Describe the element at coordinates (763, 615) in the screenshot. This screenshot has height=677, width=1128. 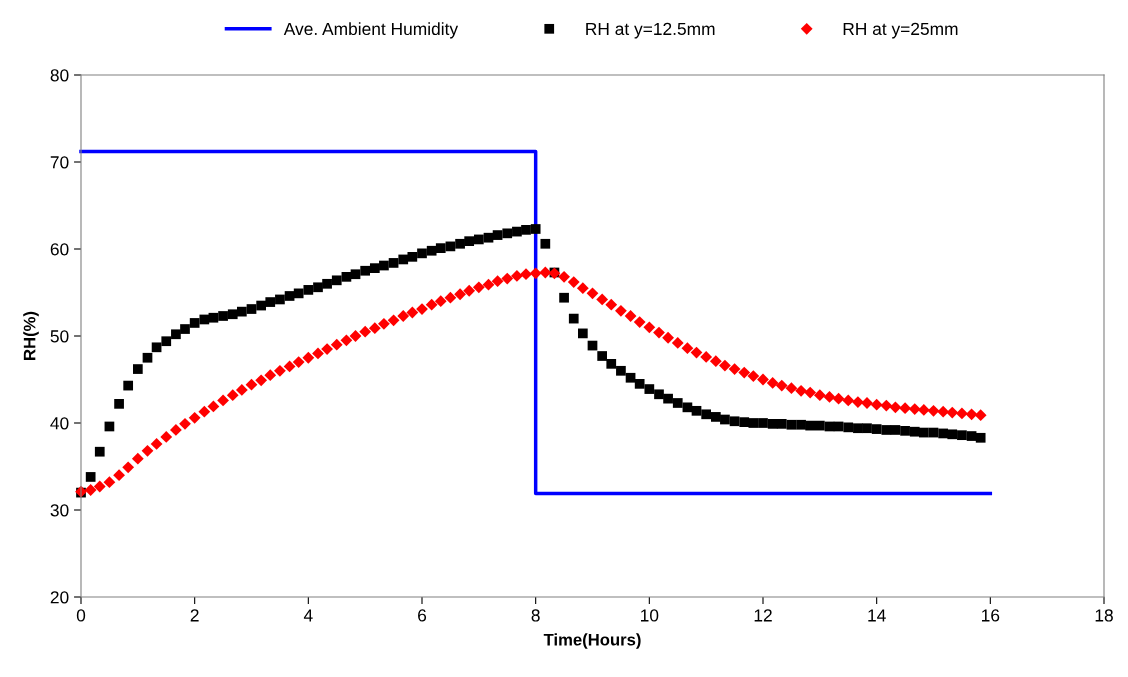
I see `x-tick-label: 12` at that location.